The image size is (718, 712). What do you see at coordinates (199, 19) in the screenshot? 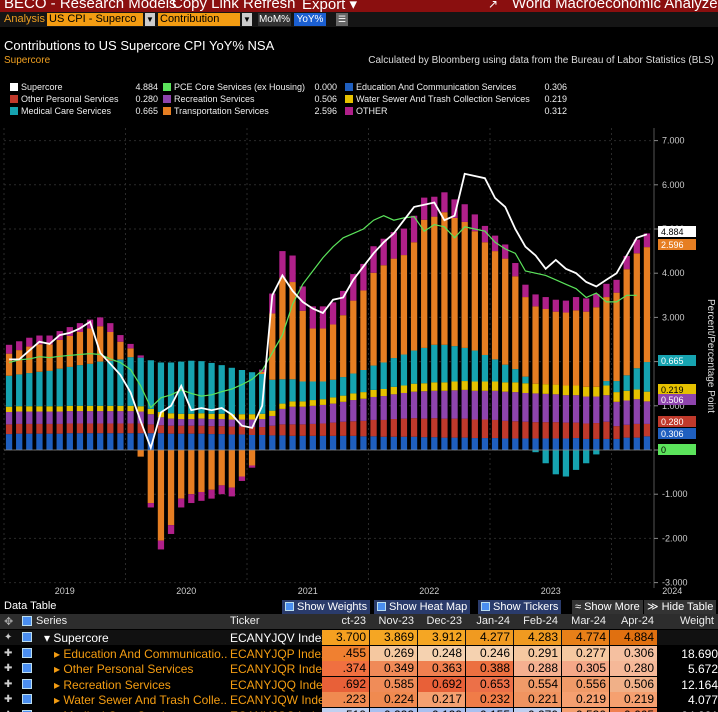
I see `mode-select: Contribution` at bounding box center [199, 19].